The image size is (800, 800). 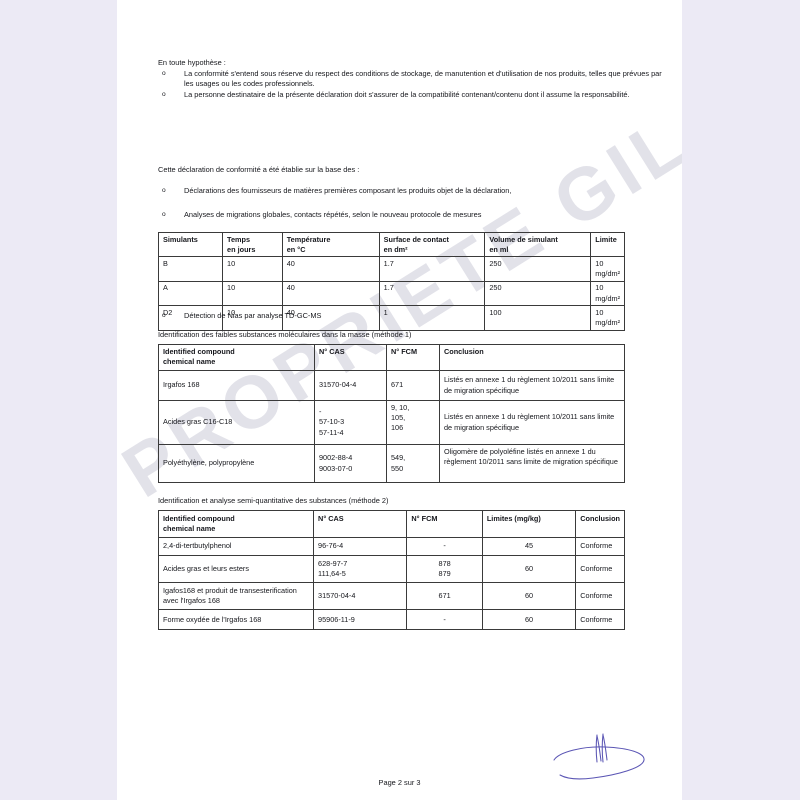 I want to click on cell-limite: 45, so click(x=529, y=546).